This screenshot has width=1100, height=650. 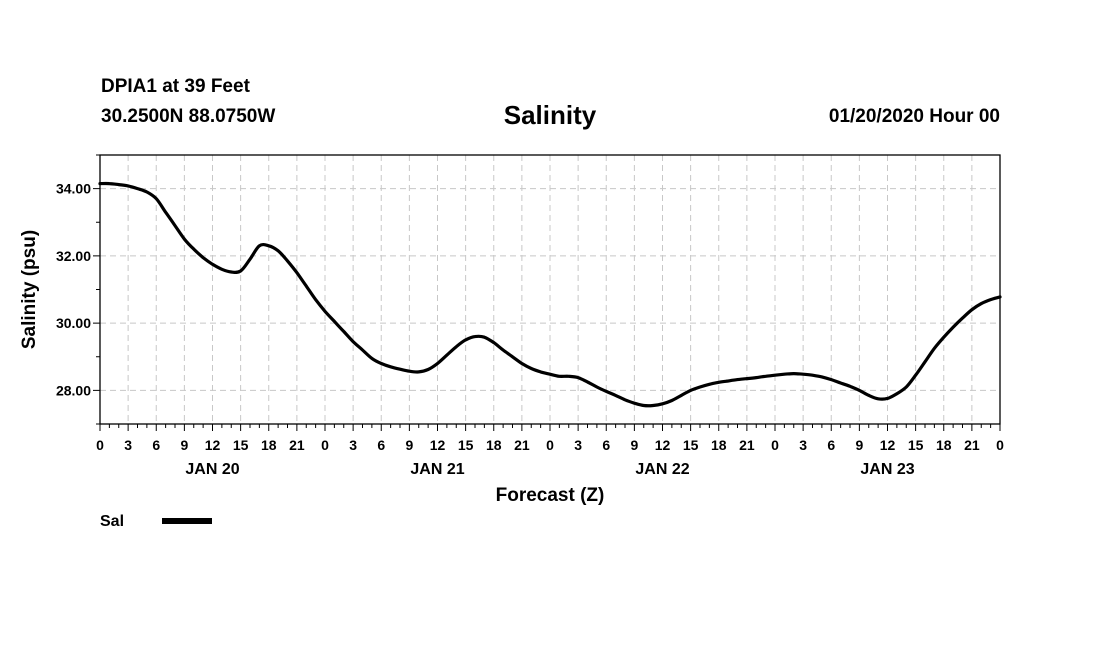 I want to click on day-label: JAN 21, so click(x=437, y=469).